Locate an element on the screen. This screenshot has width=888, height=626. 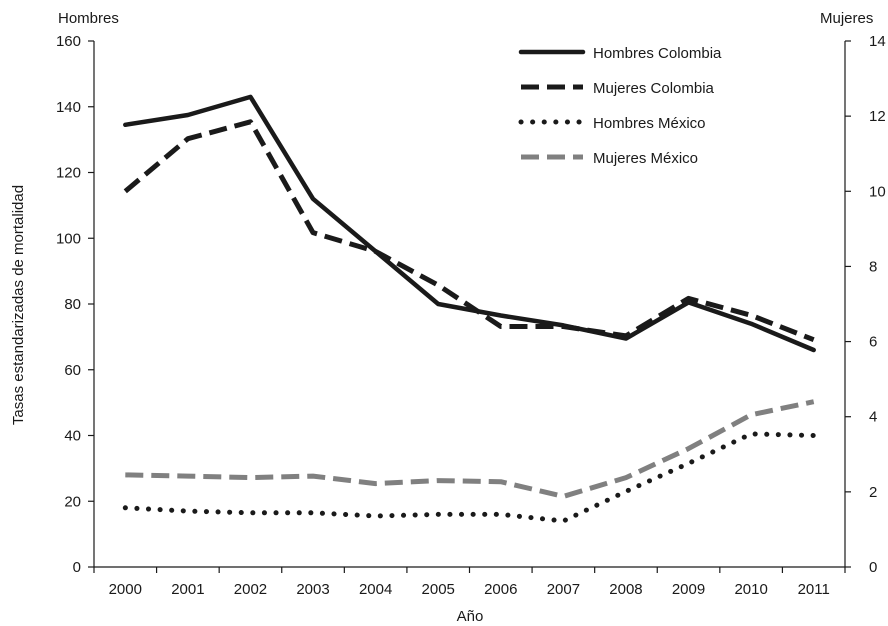
legend-label-hombres-mexico: Hombres México is located at coordinates (649, 123).